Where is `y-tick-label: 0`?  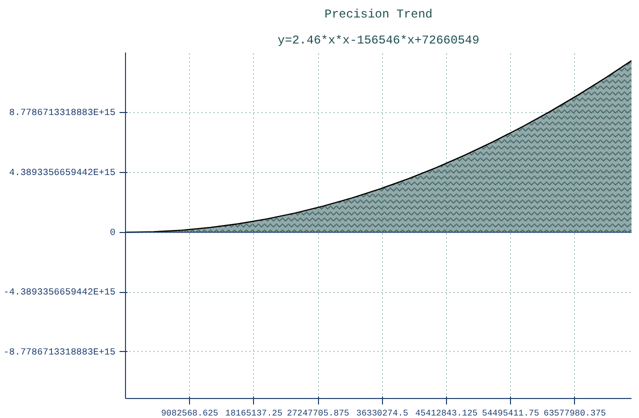 y-tick-label: 0 is located at coordinates (113, 232).